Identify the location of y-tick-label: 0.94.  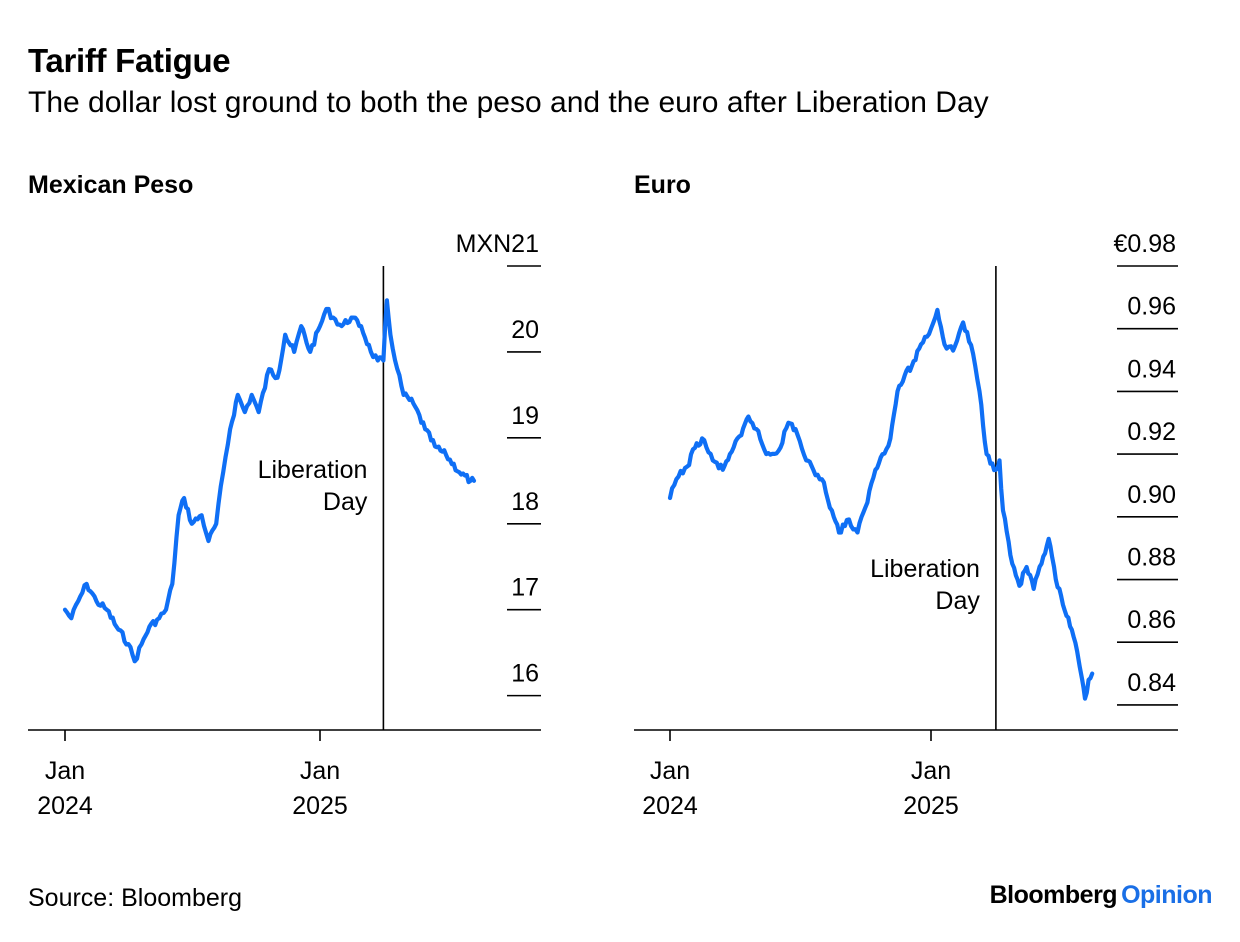
(1151, 369).